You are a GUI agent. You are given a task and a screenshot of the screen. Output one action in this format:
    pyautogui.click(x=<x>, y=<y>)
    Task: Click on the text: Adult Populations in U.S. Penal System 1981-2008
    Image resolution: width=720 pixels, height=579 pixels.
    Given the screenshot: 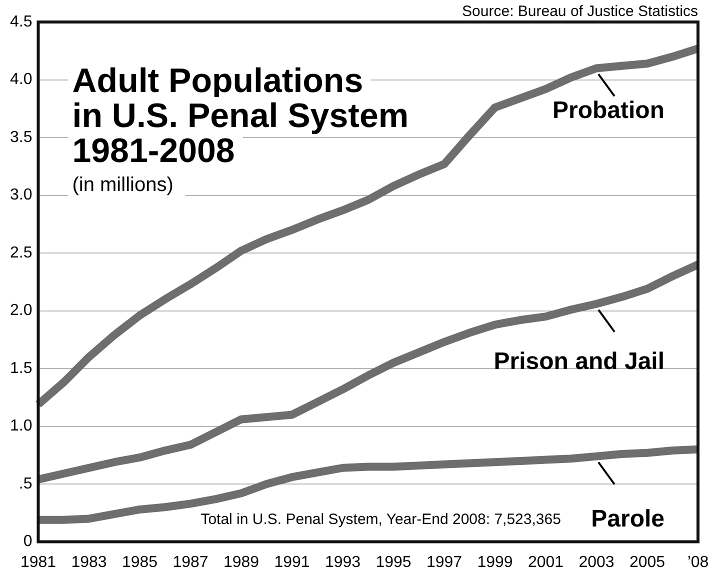 What is the action you would take?
    pyautogui.click(x=240, y=116)
    